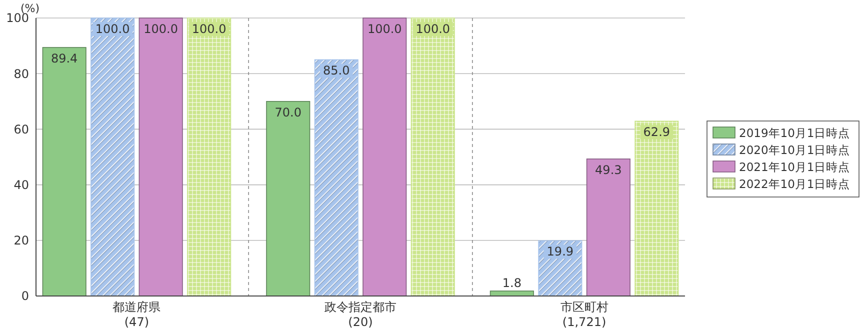  Describe the element at coordinates (64, 58) in the screenshot. I see `data-label: 89.4` at that location.